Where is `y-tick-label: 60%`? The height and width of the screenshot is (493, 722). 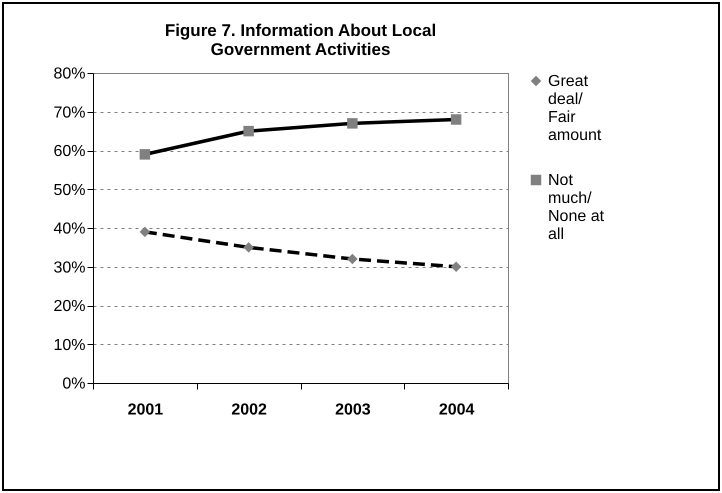 y-tick-label: 60% is located at coordinates (69, 151).